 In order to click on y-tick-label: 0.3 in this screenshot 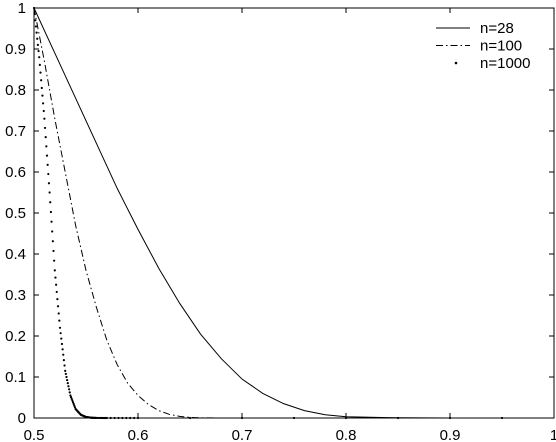, I will do `click(15, 295)`.